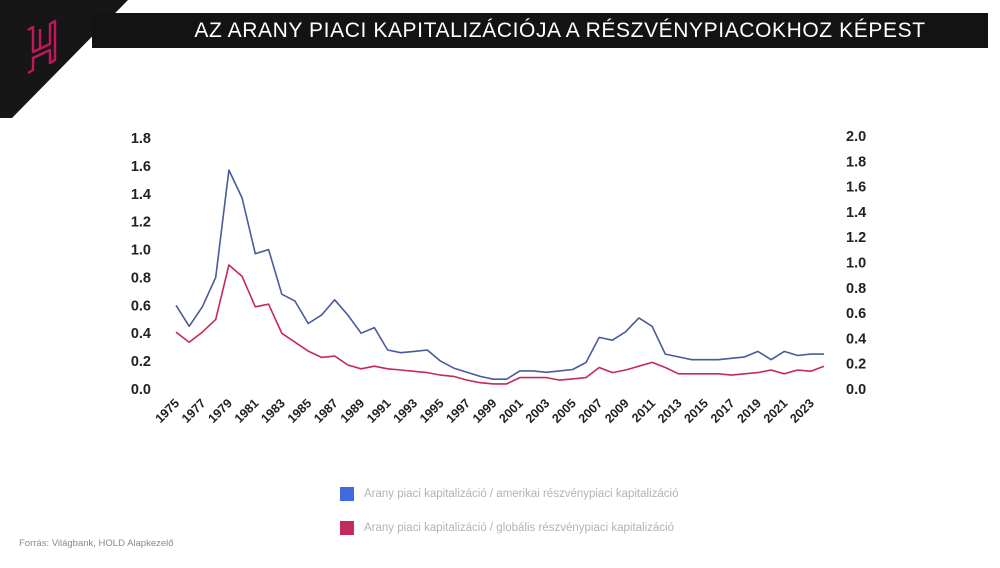 This screenshot has height=568, width=1000. Describe the element at coordinates (485, 411) in the screenshot. I see `x-tick-label: 1999` at that location.